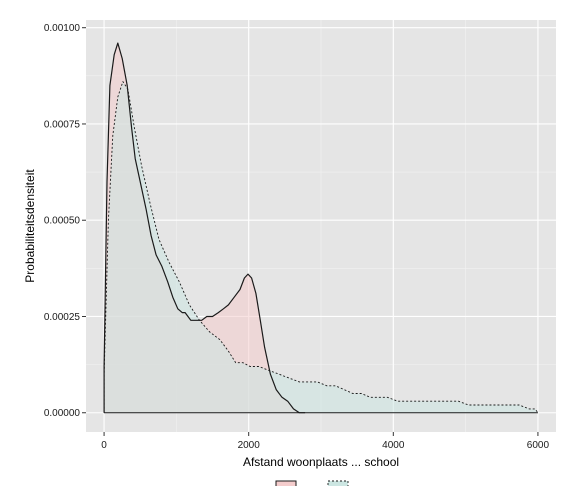 Image resolution: width=582 pixels, height=486 pixels. What do you see at coordinates (393, 445) in the screenshot?
I see `x-tick-label: 4000` at bounding box center [393, 445].